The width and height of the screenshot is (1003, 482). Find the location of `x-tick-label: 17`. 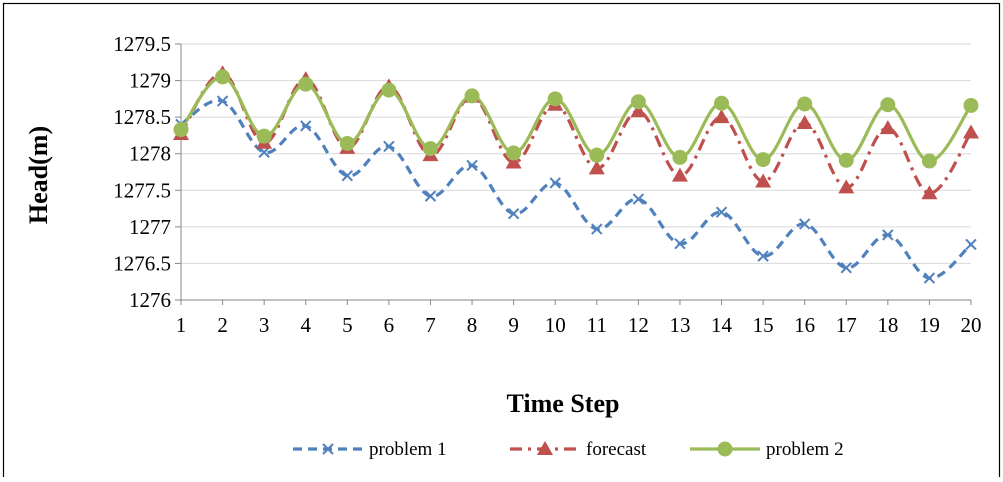

x-tick-label: 17 is located at coordinates (846, 325).